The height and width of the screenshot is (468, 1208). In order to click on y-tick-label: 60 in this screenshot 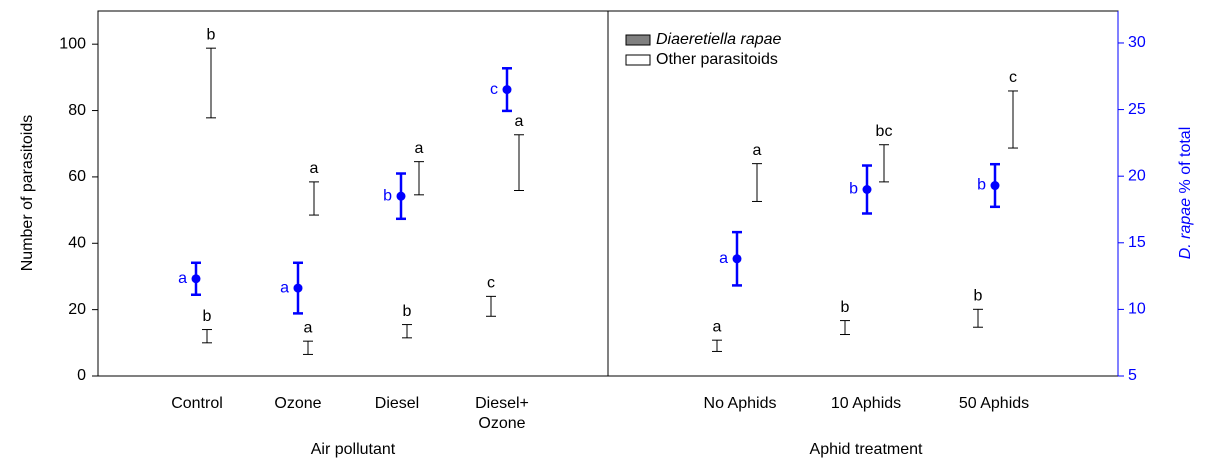, I will do `click(77, 176)`.